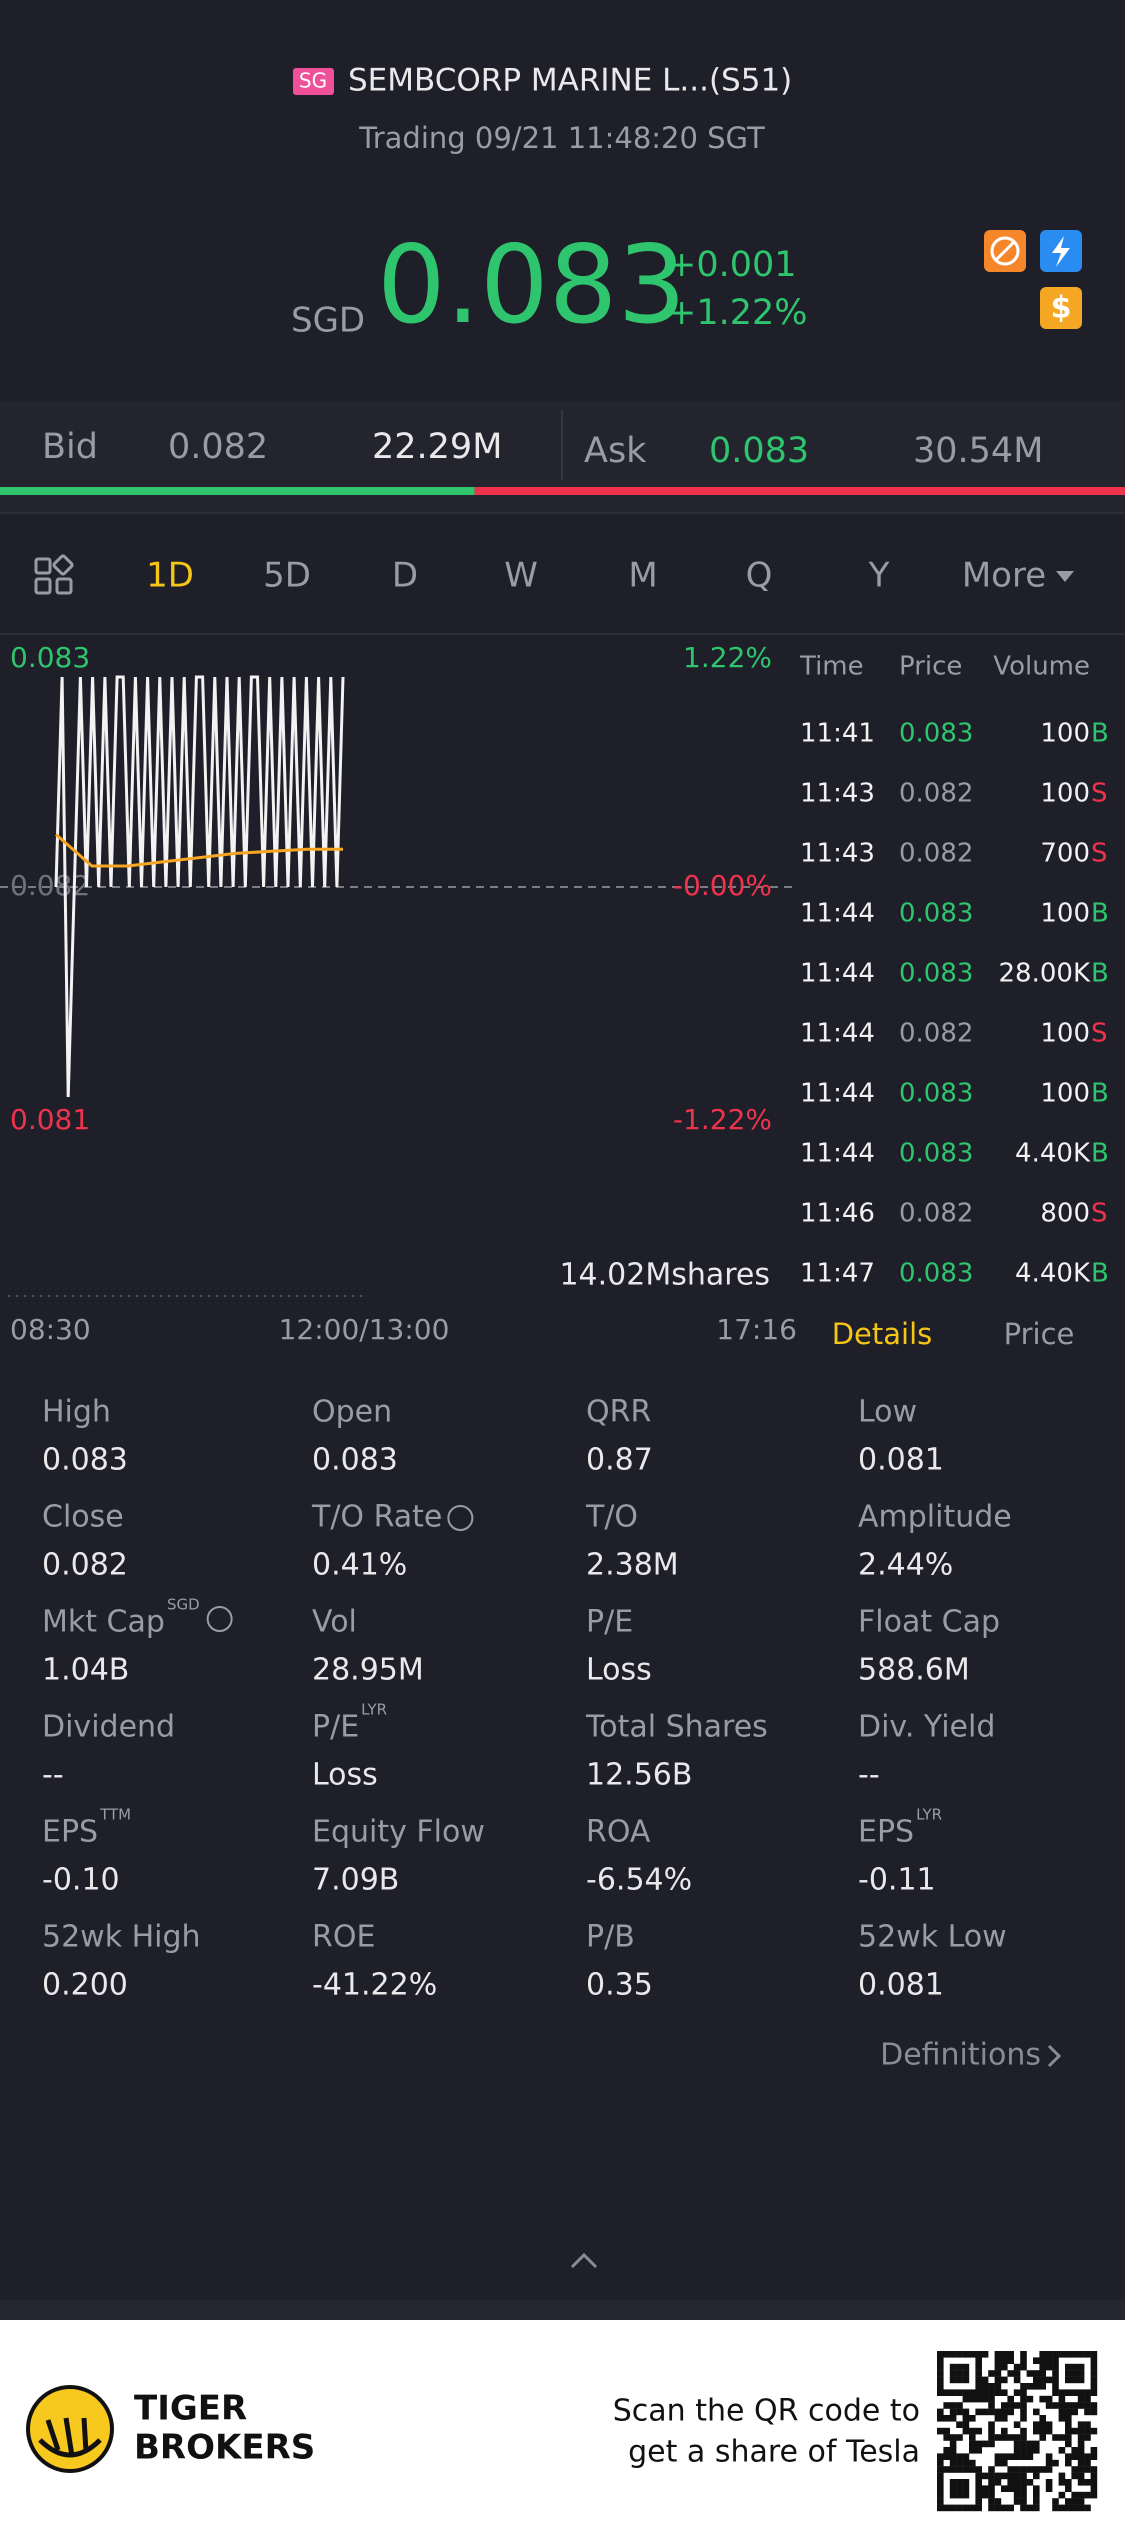 The width and height of the screenshot is (1125, 2539). What do you see at coordinates (183, 1605) in the screenshot?
I see `stat-label-sup: SGD` at bounding box center [183, 1605].